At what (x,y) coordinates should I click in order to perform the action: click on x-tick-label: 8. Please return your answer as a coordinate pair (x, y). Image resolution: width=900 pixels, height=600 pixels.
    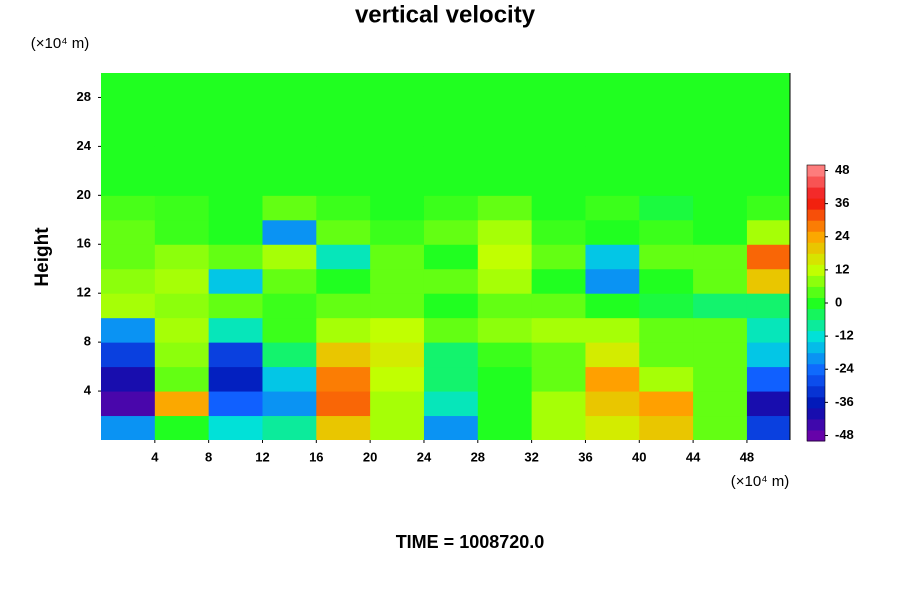
    Looking at the image, I should click on (208, 456).